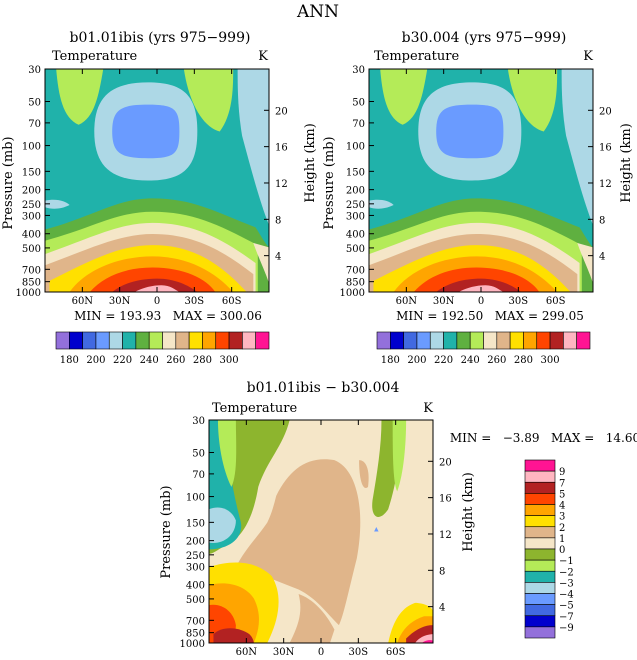 This screenshot has height=660, width=637. Describe the element at coordinates (407, 301) in the screenshot. I see `panel-2-xtick-label: 60N` at that location.